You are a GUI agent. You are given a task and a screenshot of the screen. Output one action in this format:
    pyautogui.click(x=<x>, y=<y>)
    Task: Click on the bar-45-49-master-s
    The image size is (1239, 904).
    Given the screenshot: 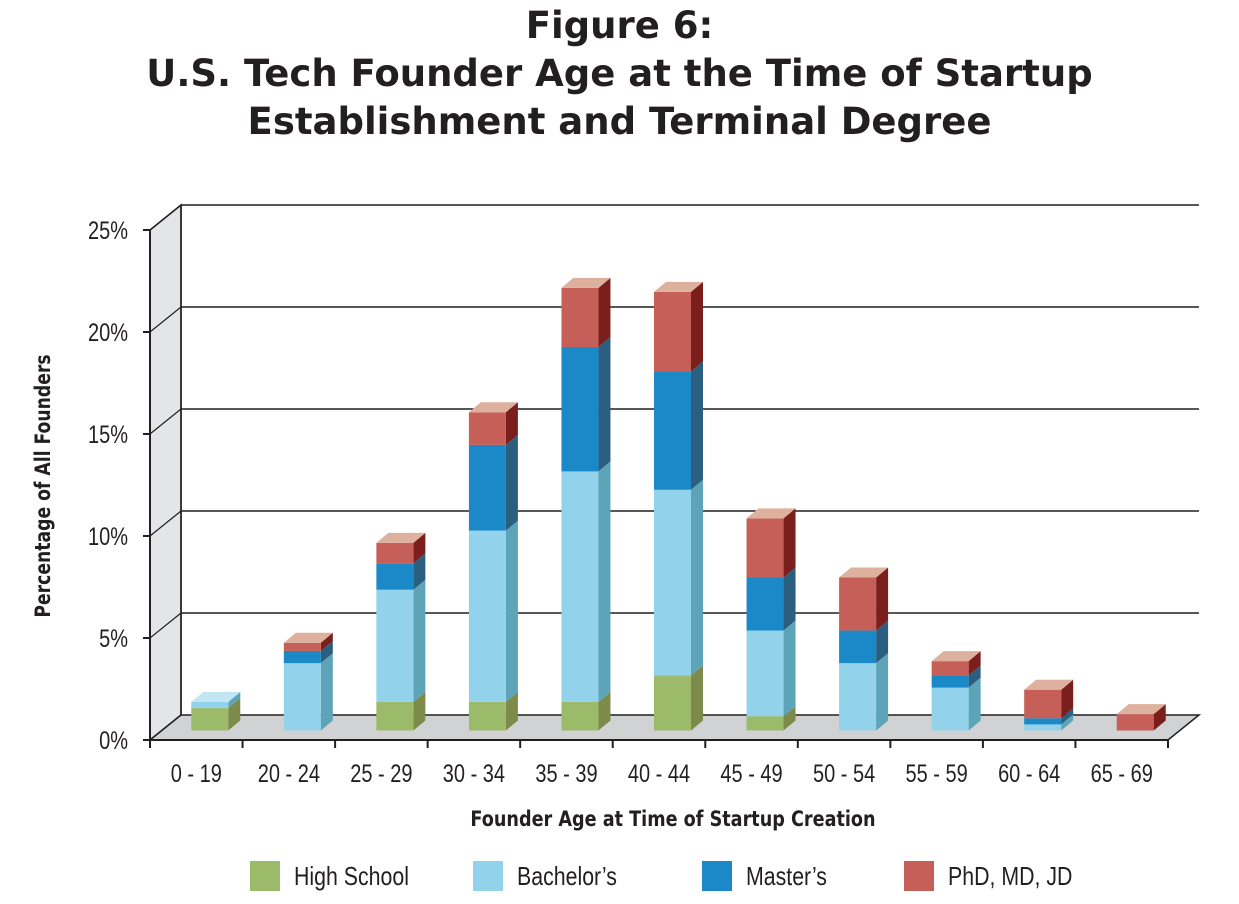 What is the action you would take?
    pyautogui.click(x=765, y=604)
    